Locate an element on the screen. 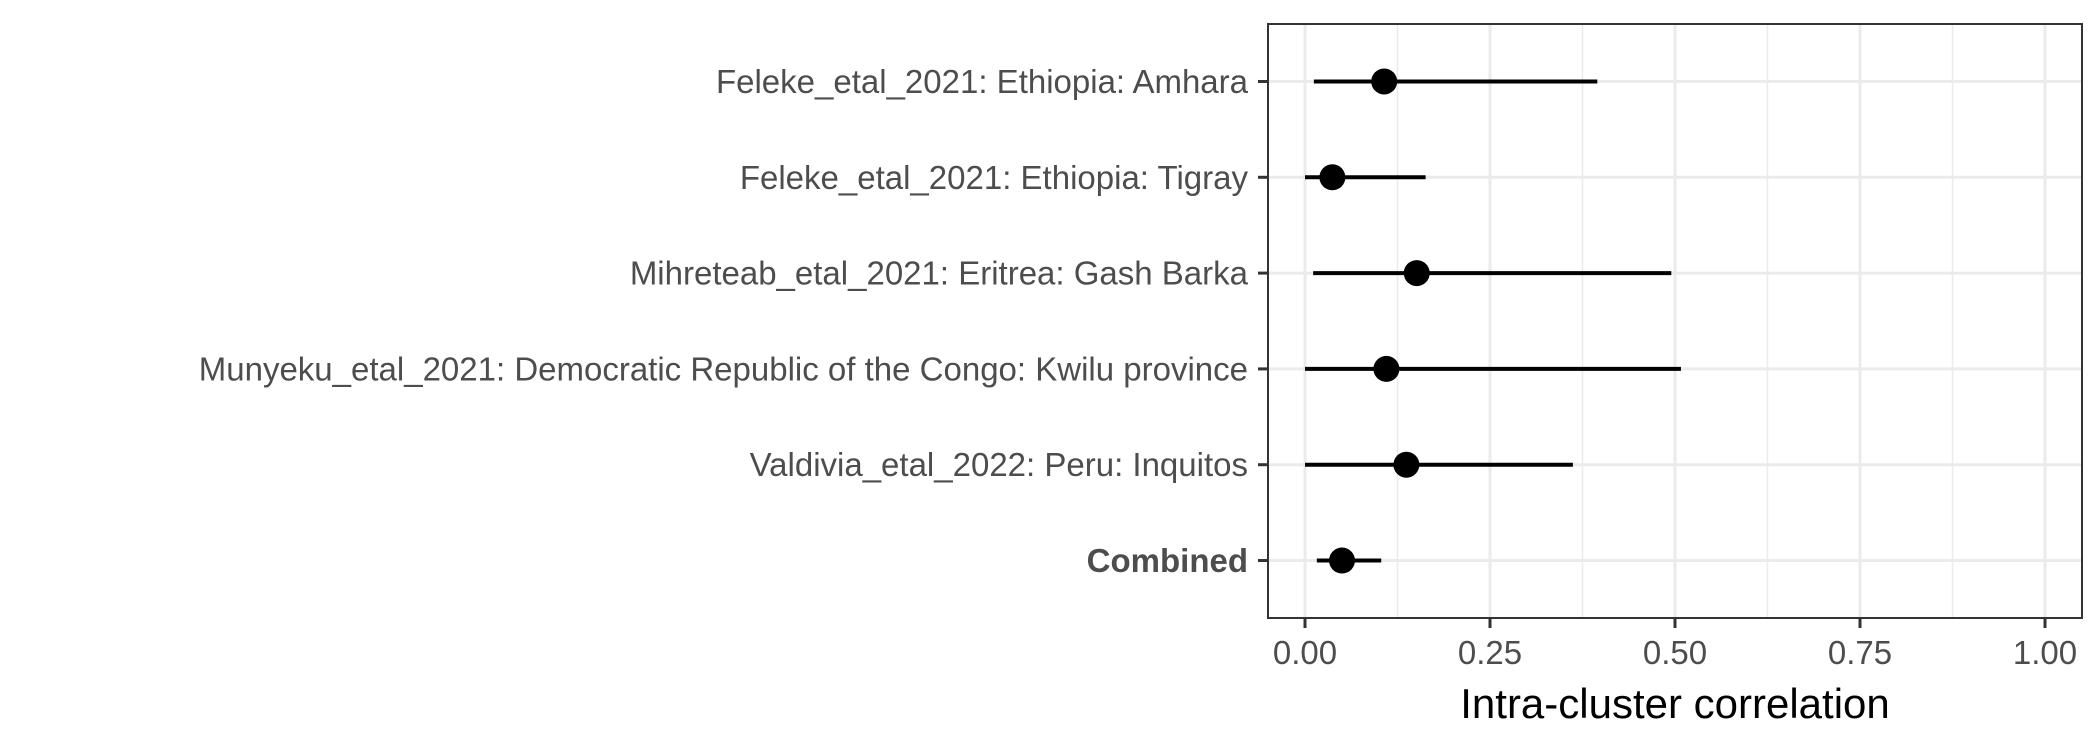  y-tick-label: Feleke_etal_2021: Ethiopia: Amhara is located at coordinates (982, 81).